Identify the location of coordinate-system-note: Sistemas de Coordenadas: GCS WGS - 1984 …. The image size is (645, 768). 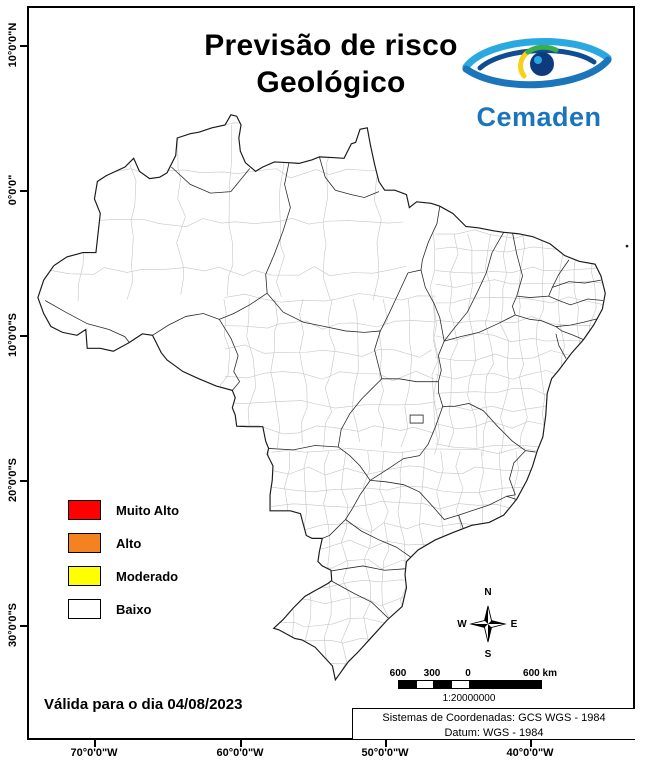
(493, 723).